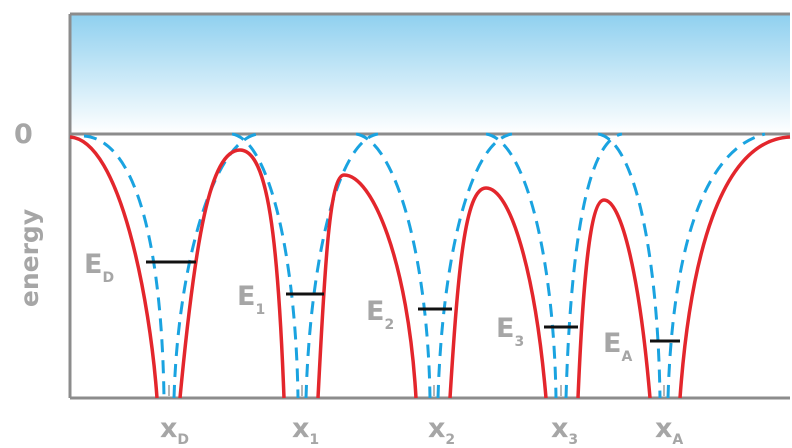 The width and height of the screenshot is (792, 448). I want to click on site-label-a: xA, so click(669, 430).